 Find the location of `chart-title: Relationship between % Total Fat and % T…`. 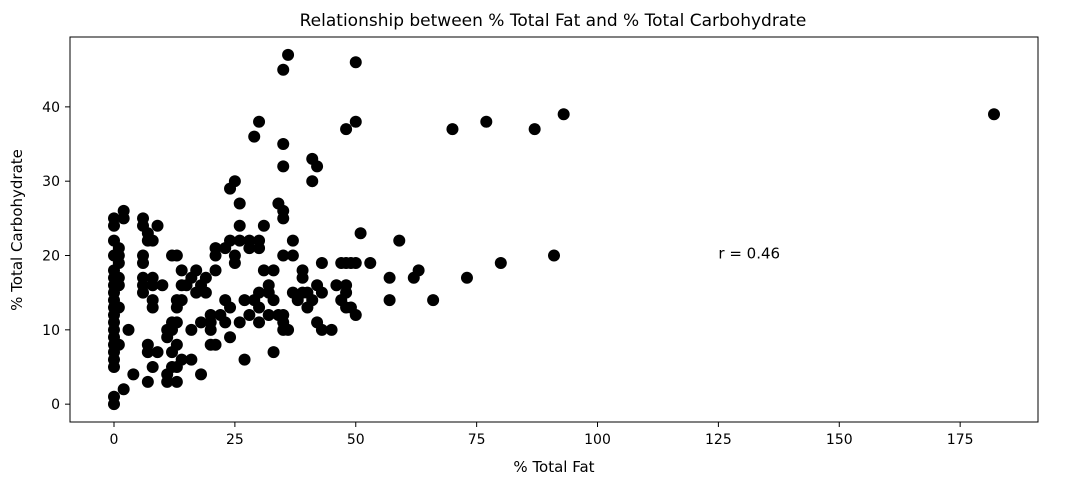

chart-title: Relationship between % Total Fat and % T… is located at coordinates (553, 21).